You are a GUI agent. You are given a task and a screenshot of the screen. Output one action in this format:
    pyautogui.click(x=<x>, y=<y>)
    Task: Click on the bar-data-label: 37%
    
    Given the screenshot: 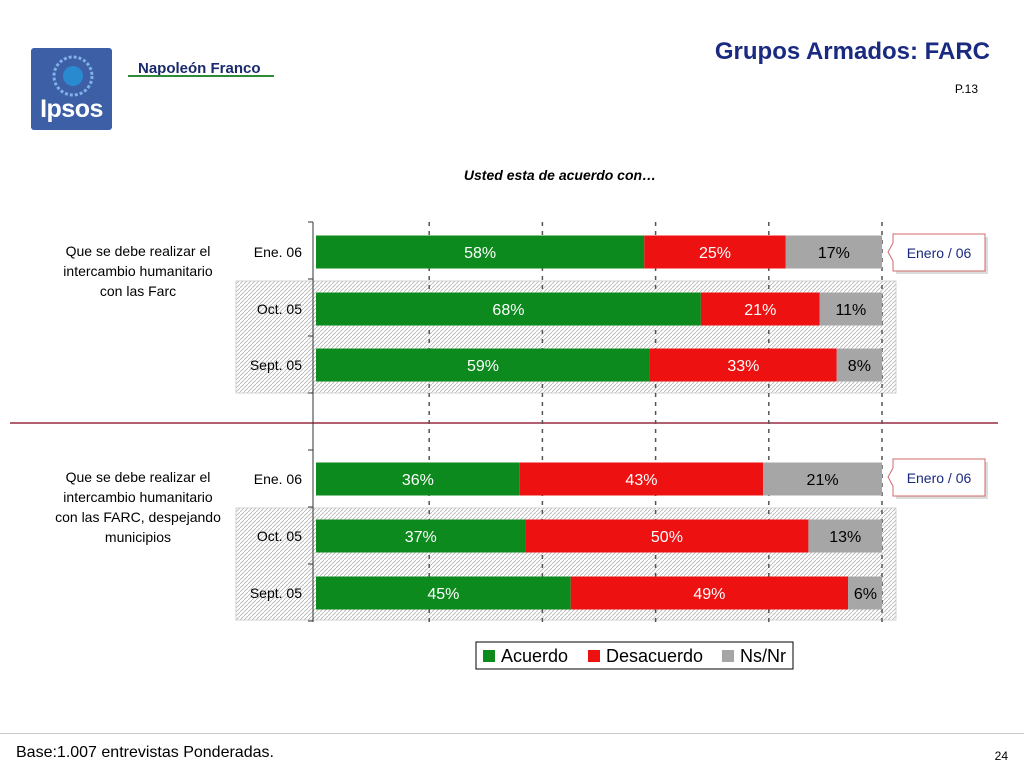 What is the action you would take?
    pyautogui.click(x=421, y=537)
    